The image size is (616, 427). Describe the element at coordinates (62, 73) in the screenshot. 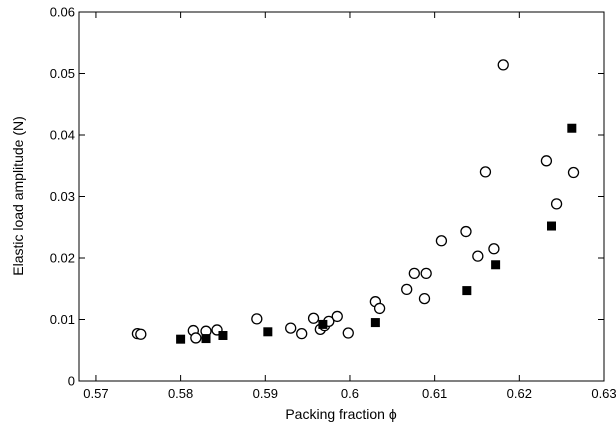

I see `y-tick-label: 0.05` at that location.